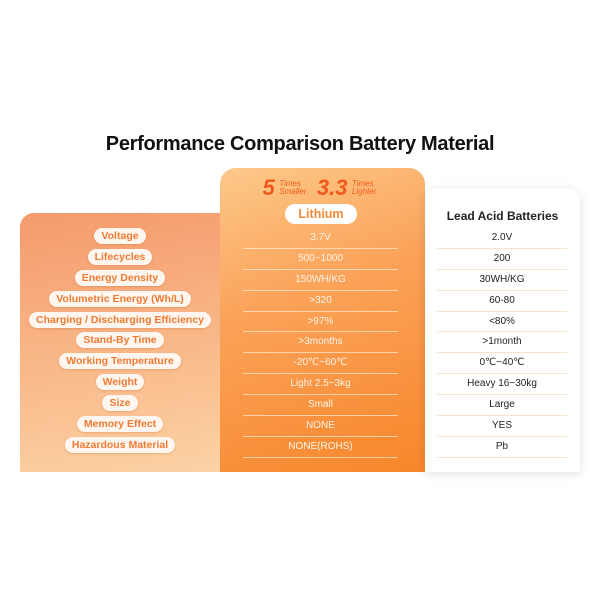 Image resolution: width=600 pixels, height=600 pixels. Describe the element at coordinates (320, 385) in the screenshot. I see `lithium-value: Light 2.5~3kg` at that location.